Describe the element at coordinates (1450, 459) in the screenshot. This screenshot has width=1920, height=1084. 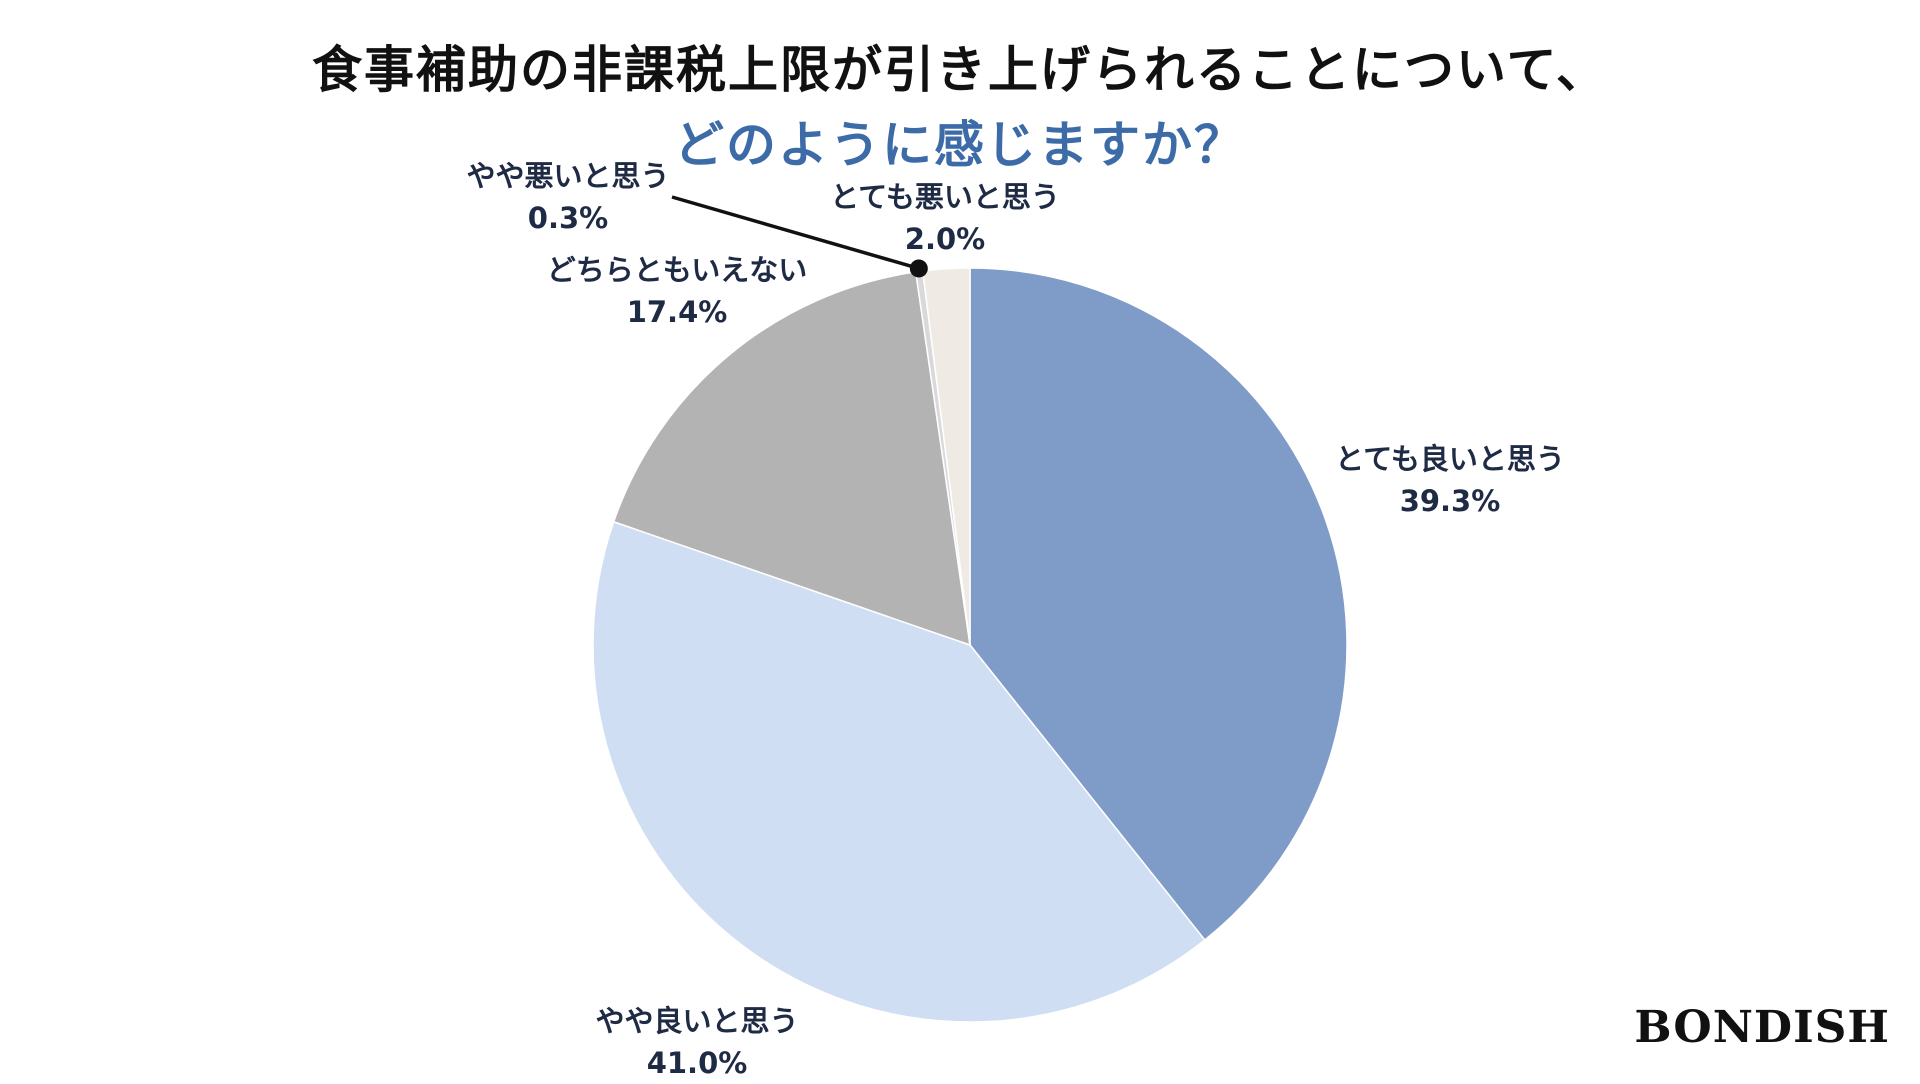
I see `slice-label-text: とても良いと思う` at that location.